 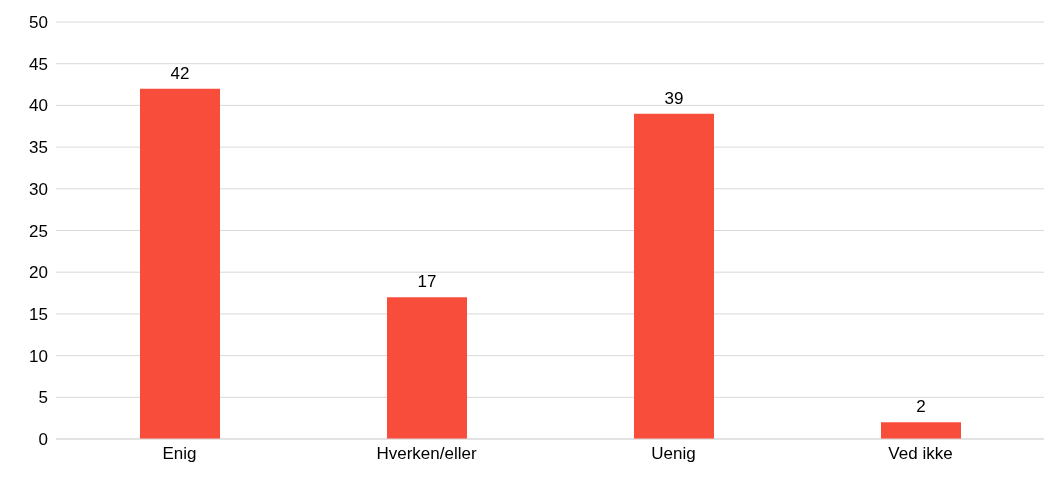 I want to click on y-tick-label: 0, so click(x=43, y=440).